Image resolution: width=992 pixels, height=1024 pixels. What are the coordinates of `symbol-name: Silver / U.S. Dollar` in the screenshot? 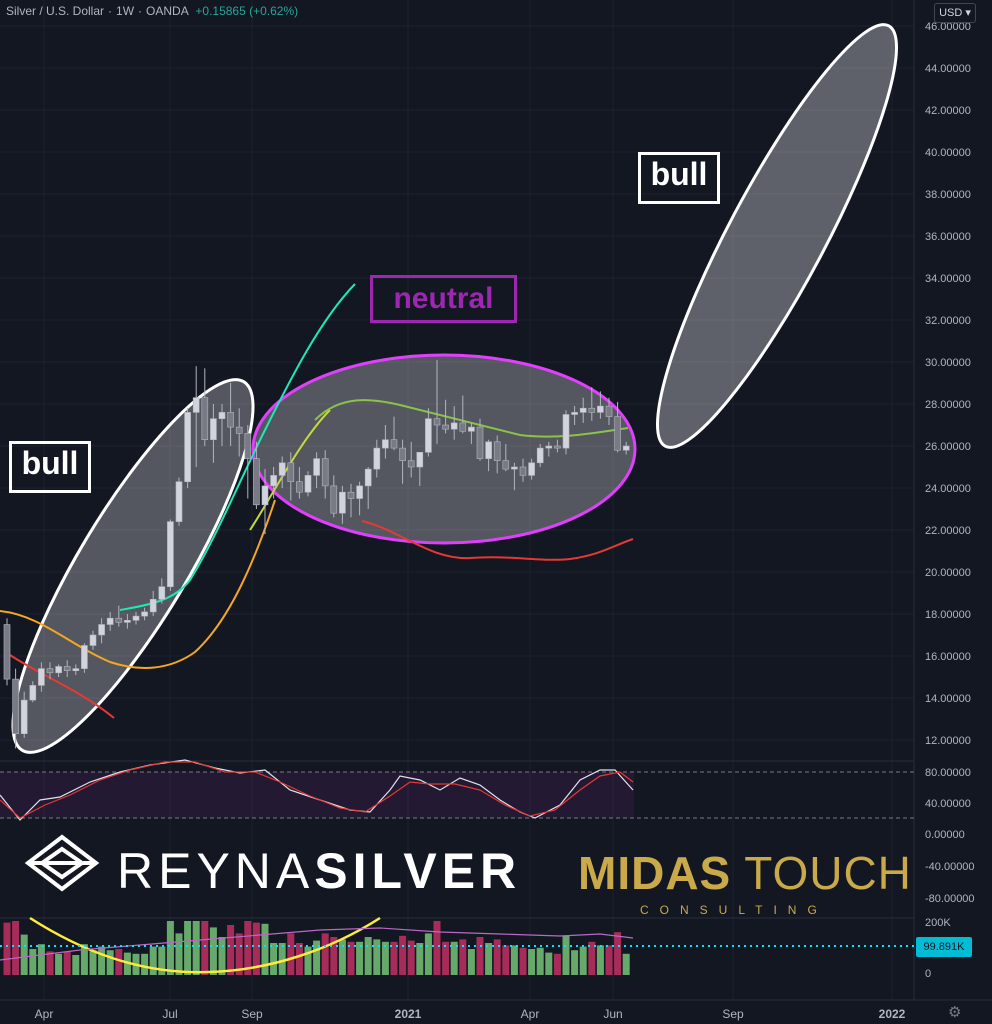 It's located at (55, 11).